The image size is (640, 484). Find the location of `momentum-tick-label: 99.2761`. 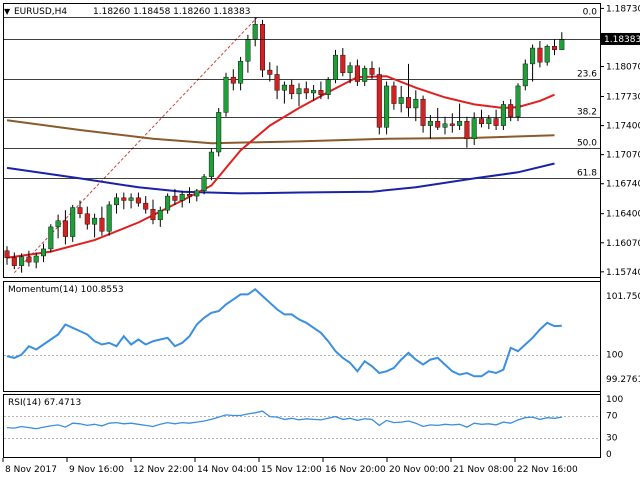

momentum-tick-label: 99.2761 is located at coordinates (623, 380).